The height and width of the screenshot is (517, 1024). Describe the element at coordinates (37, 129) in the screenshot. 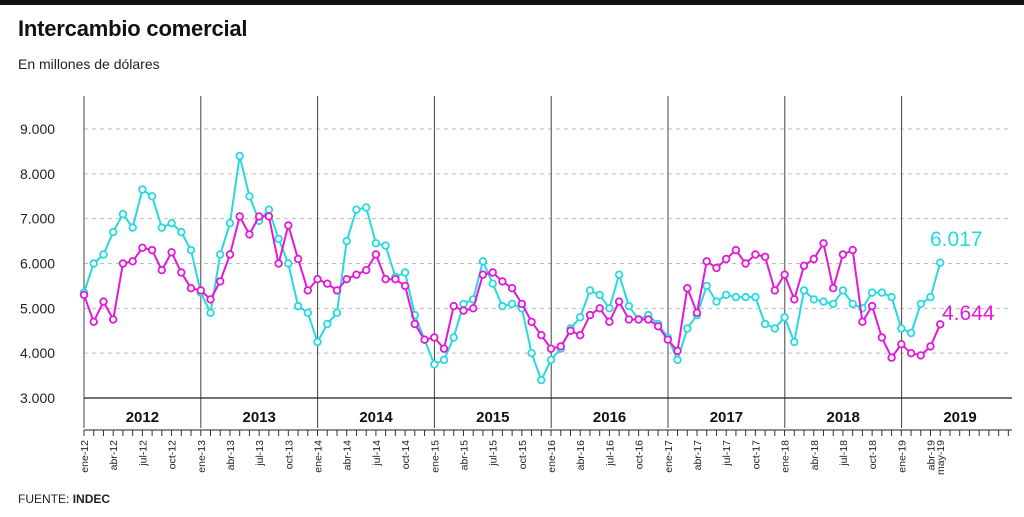

I see `y-tick-label: 9.000` at that location.